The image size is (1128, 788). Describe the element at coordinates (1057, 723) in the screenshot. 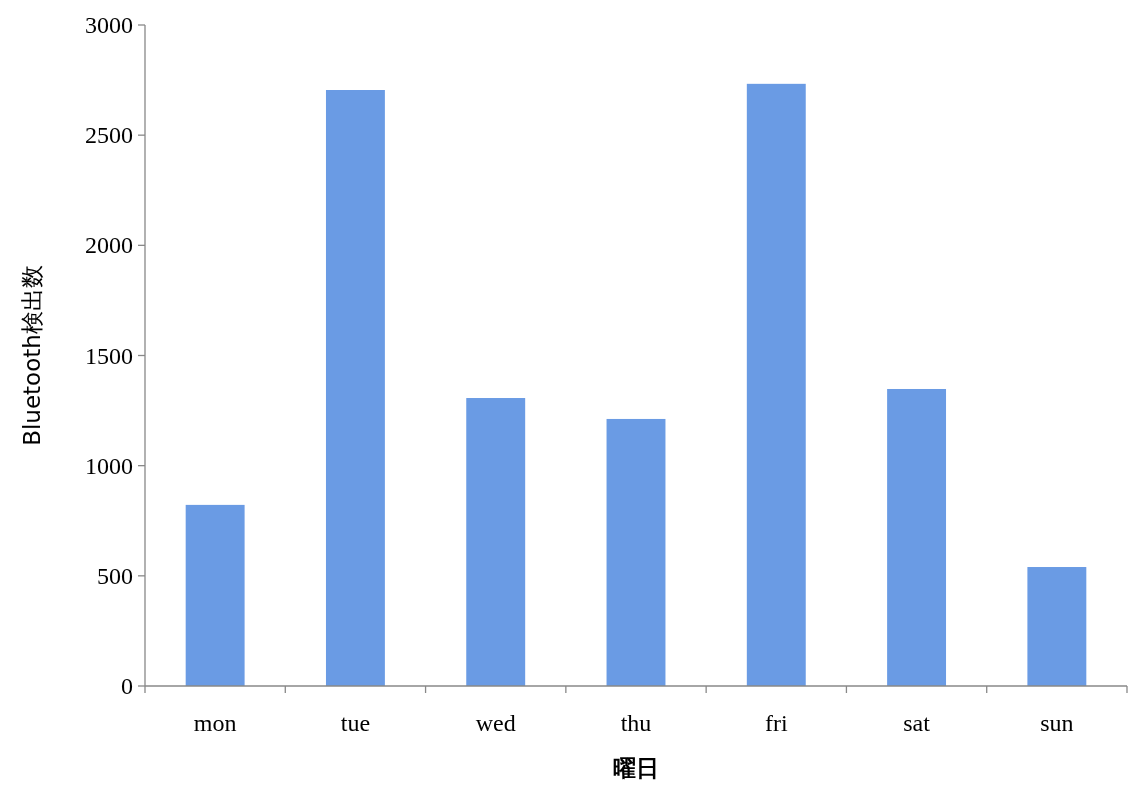

I see `x-tick-label: sun` at that location.